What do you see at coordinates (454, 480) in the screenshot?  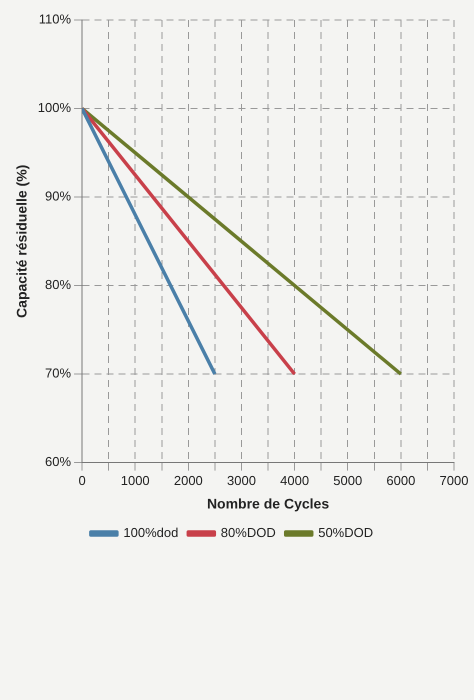 I see `x-tick-label: 7000` at bounding box center [454, 480].